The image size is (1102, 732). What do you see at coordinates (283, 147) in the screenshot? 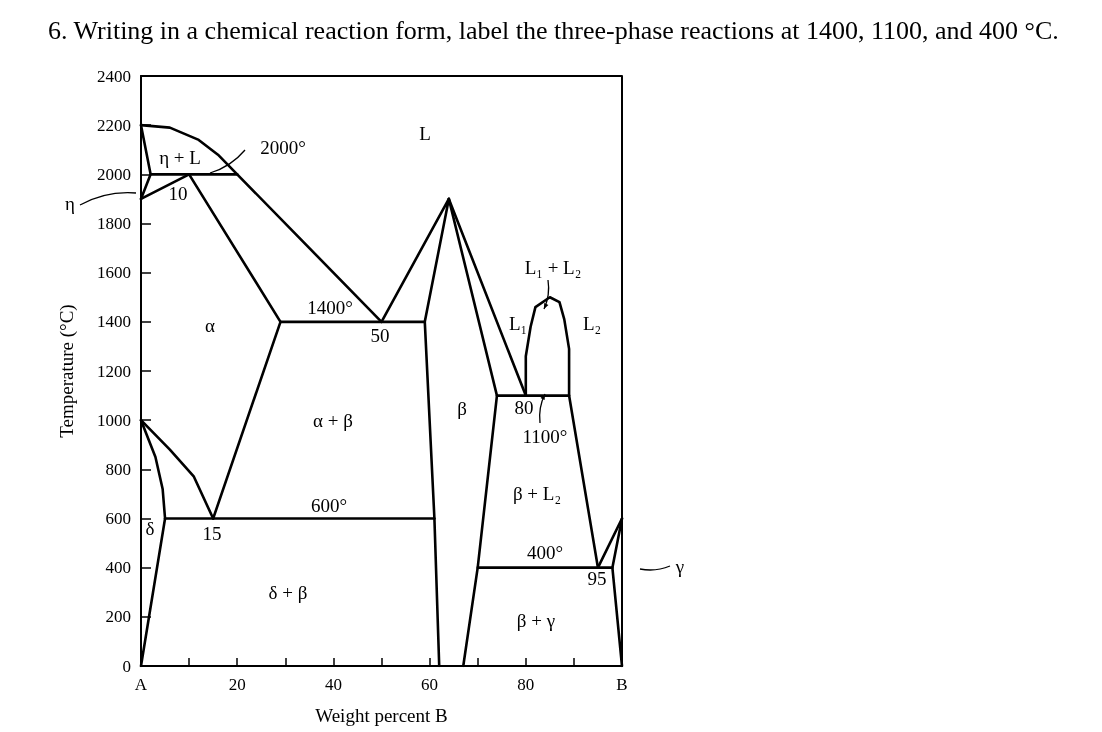
I see `annotation: 2000°` at bounding box center [283, 147].